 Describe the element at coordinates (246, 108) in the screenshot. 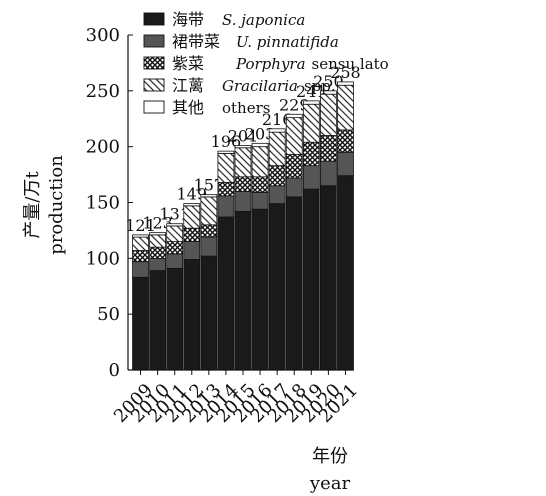

I see `legend-label-en-5: others` at that location.